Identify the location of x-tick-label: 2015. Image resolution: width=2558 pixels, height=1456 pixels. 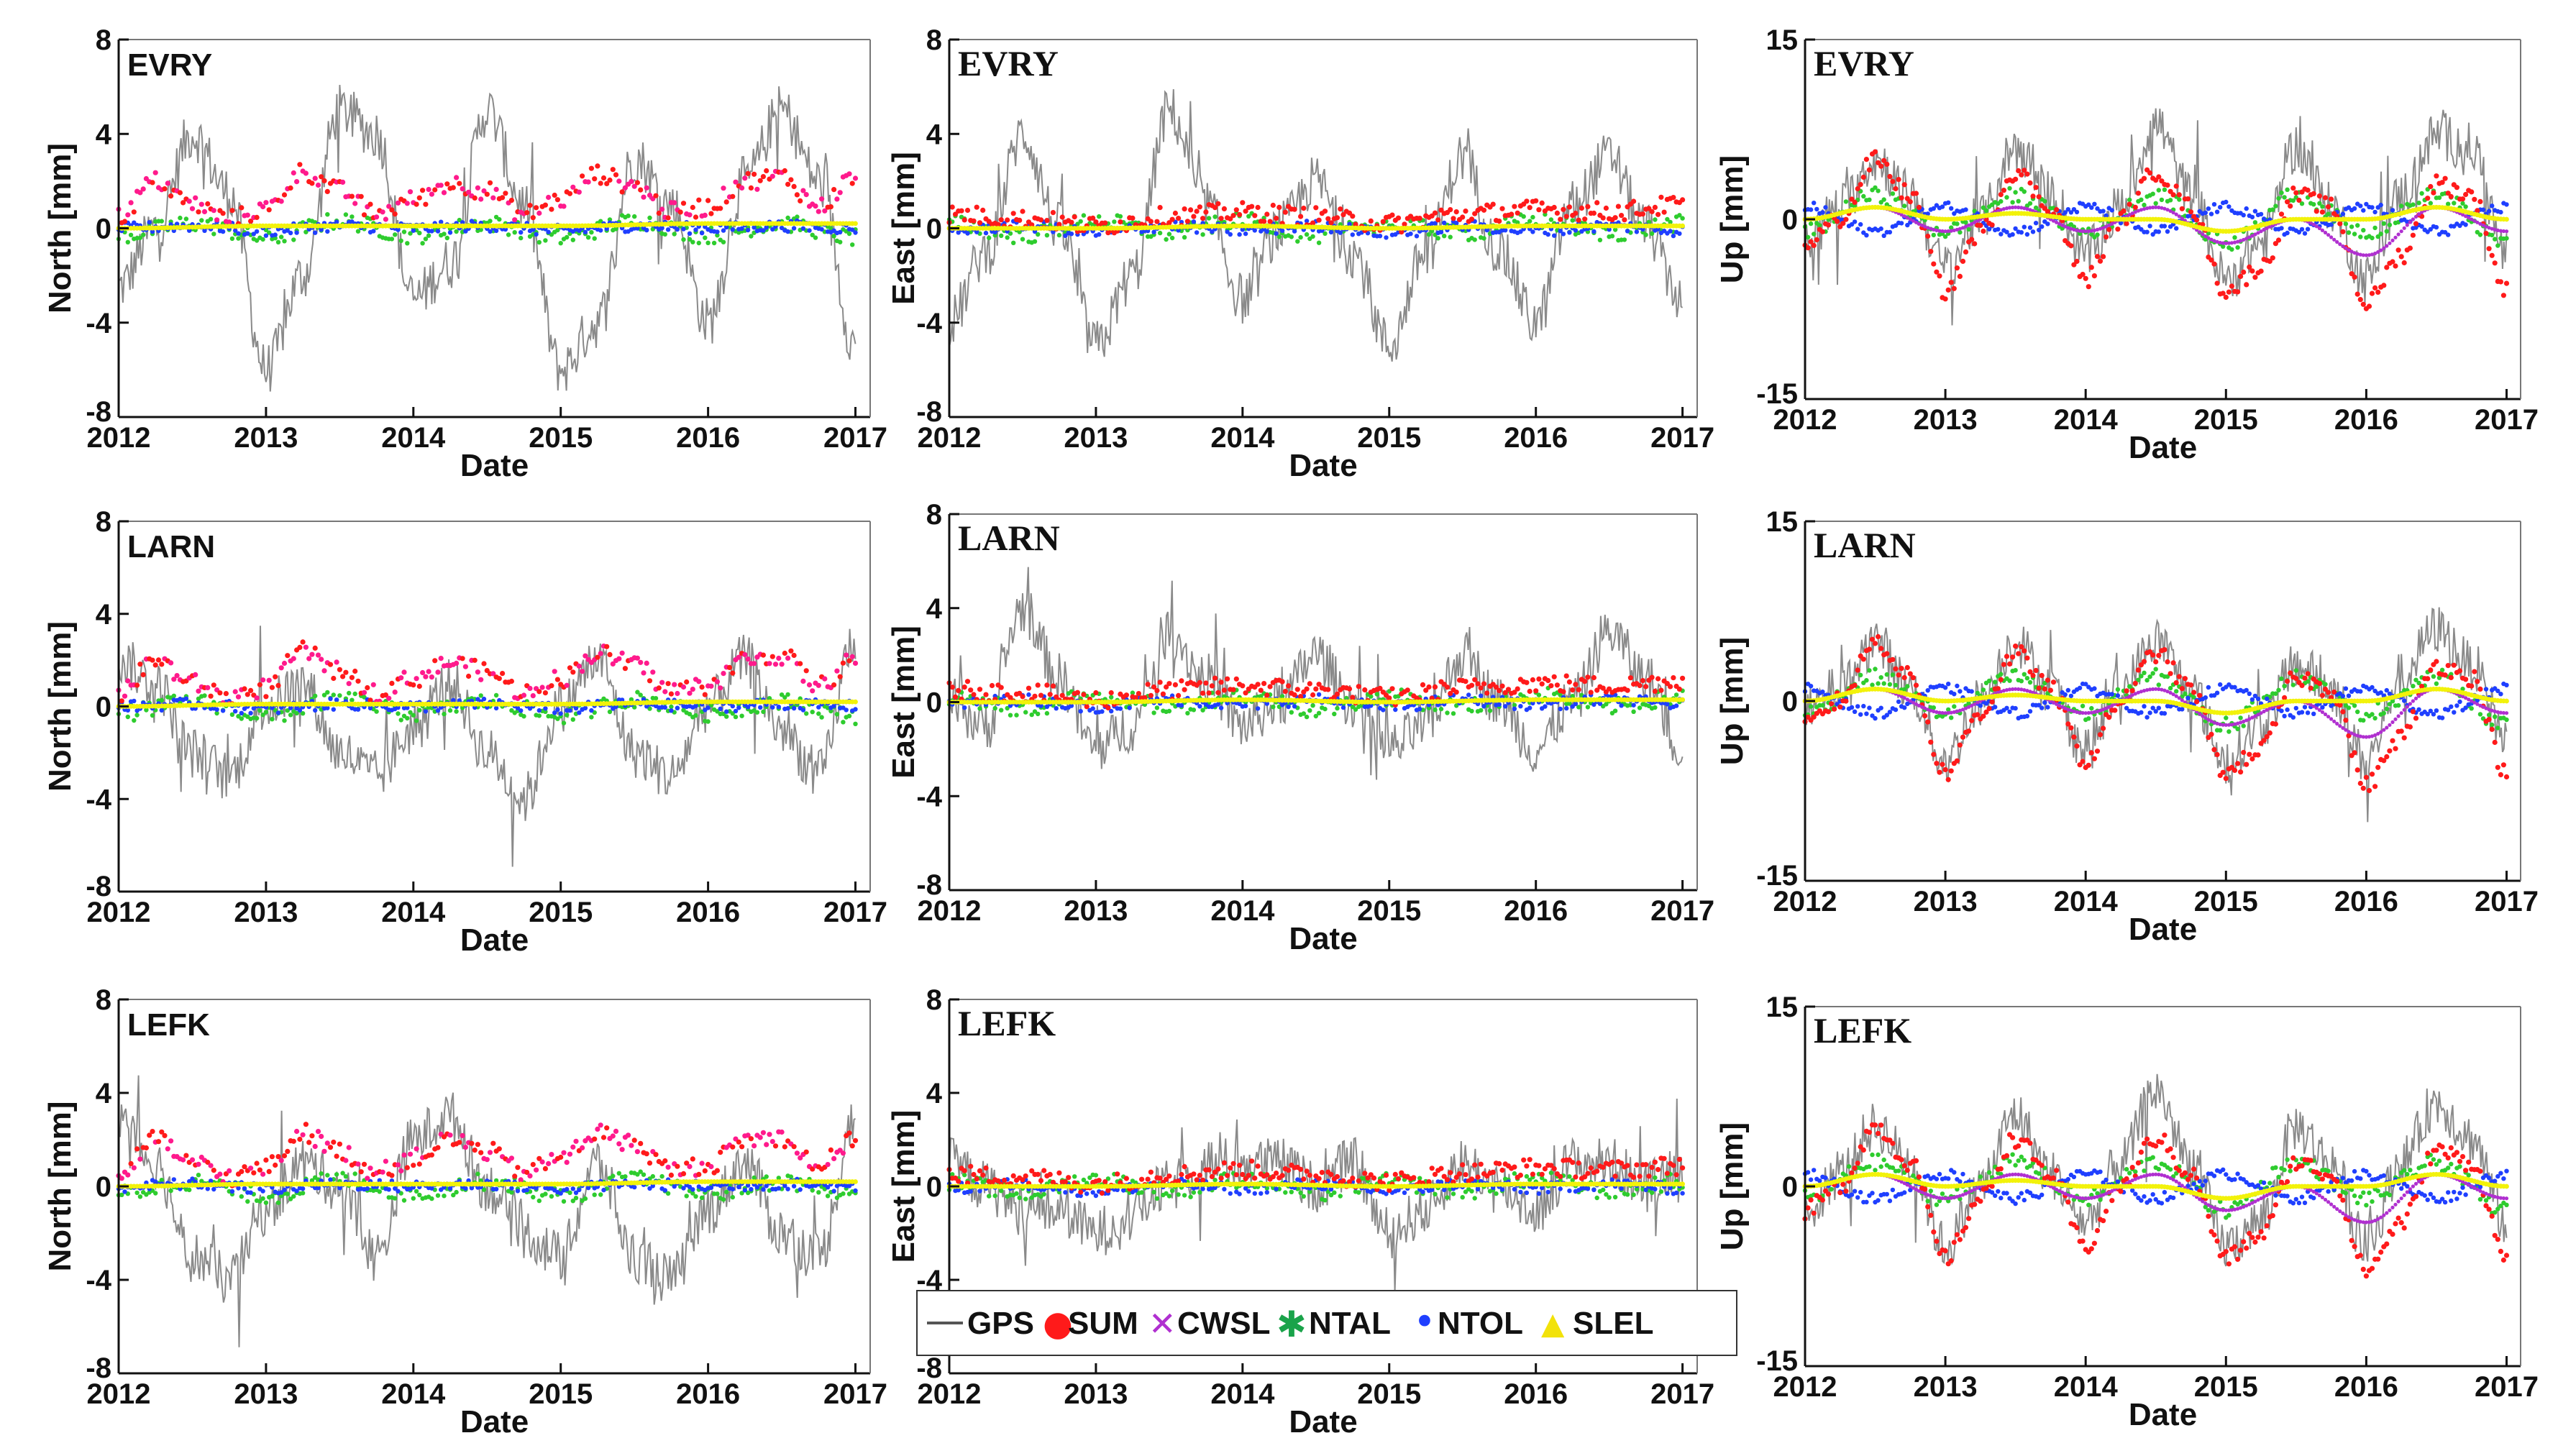
(561, 438).